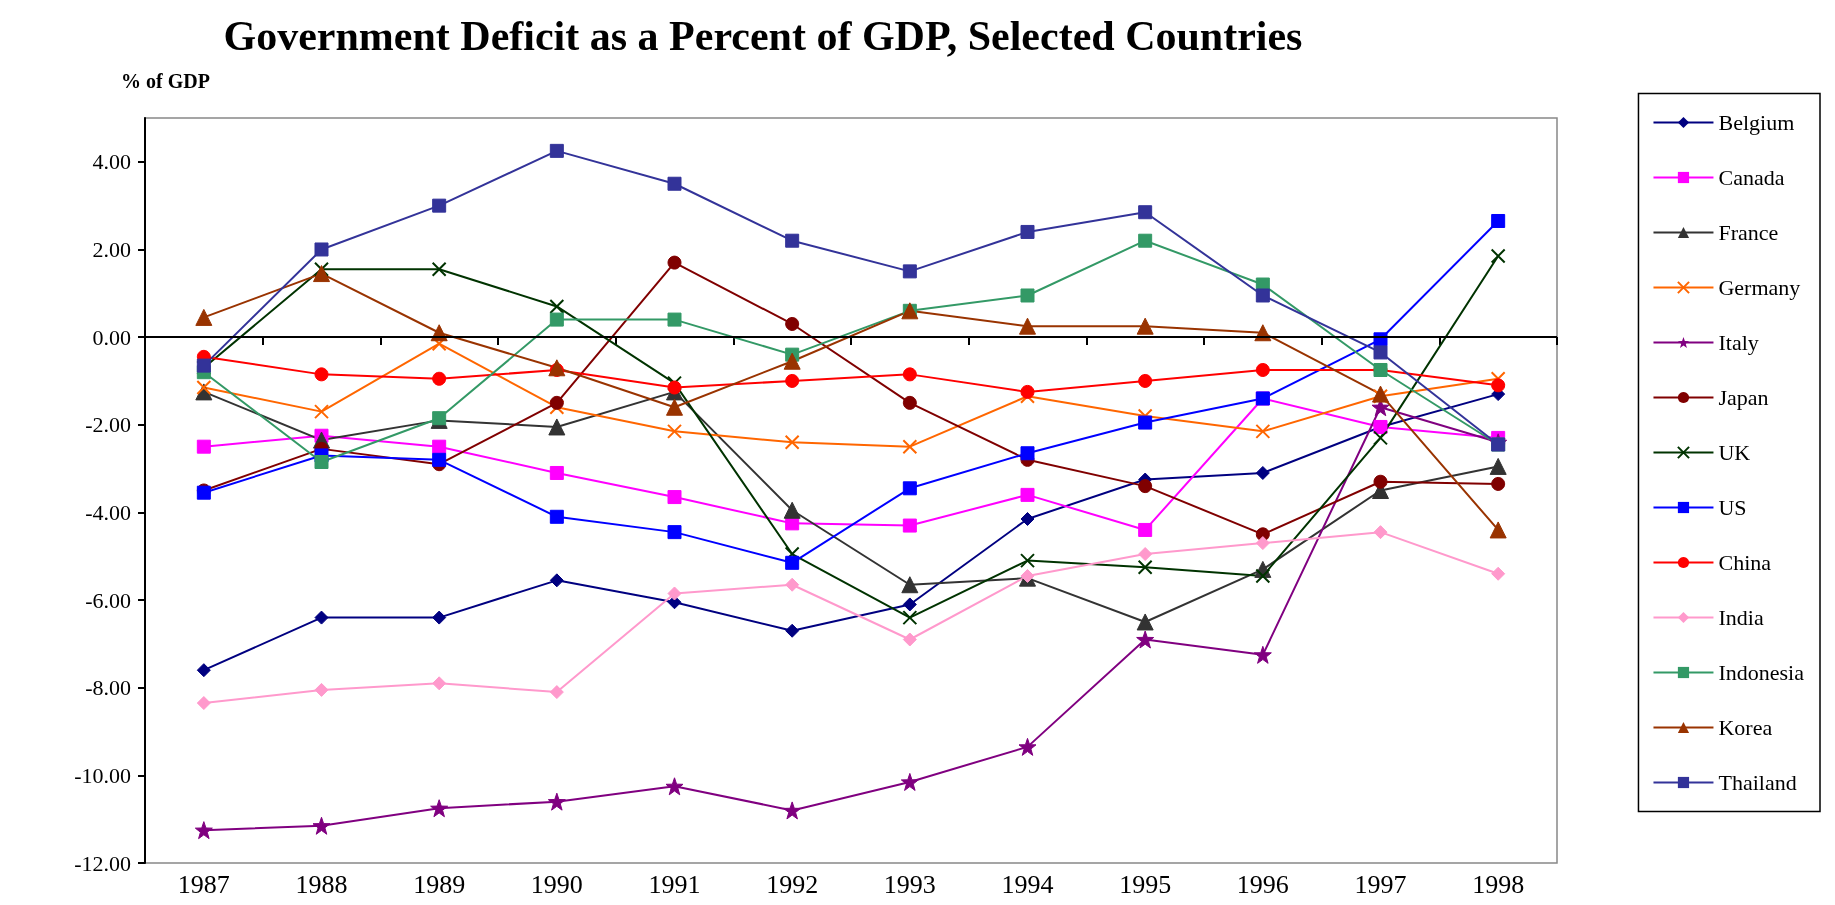 Image resolution: width=1835 pixels, height=905 pixels. Describe the element at coordinates (1732, 507) in the screenshot. I see `legend-label: US` at that location.